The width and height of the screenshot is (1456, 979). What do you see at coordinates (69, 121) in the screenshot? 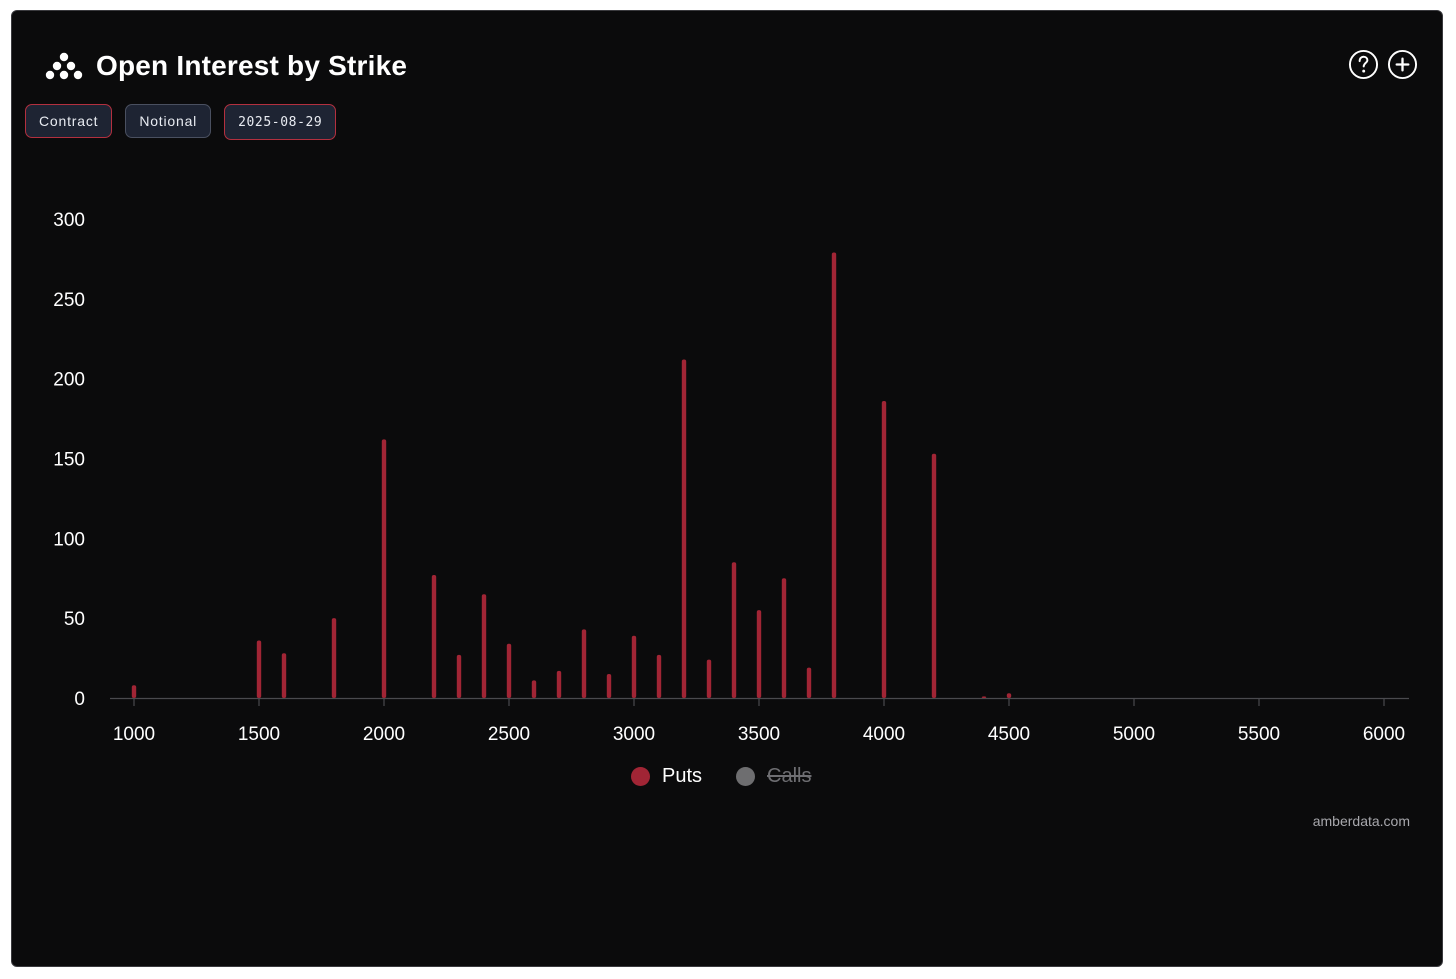
I see `contract-toggle-button: Contract` at bounding box center [69, 121].